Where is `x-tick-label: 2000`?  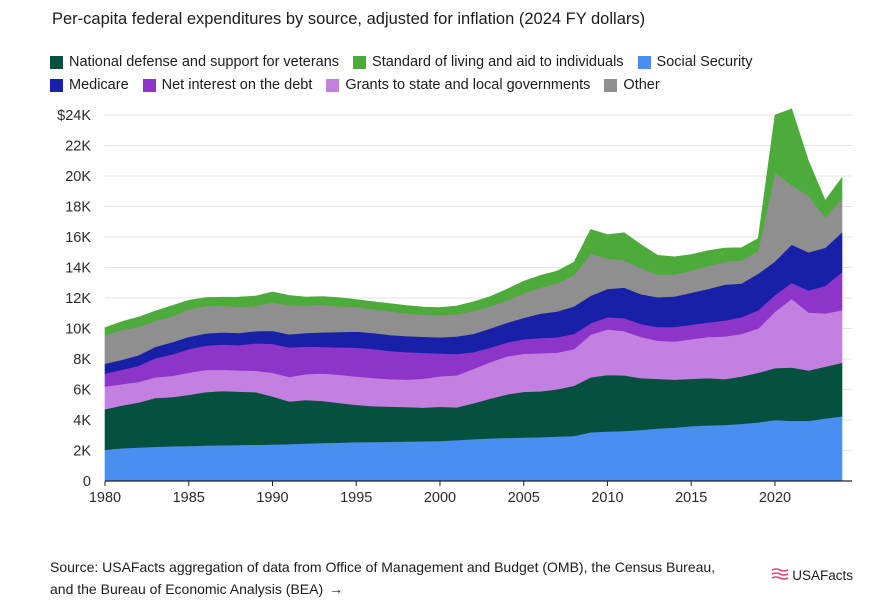 x-tick-label: 2000 is located at coordinates (440, 498).